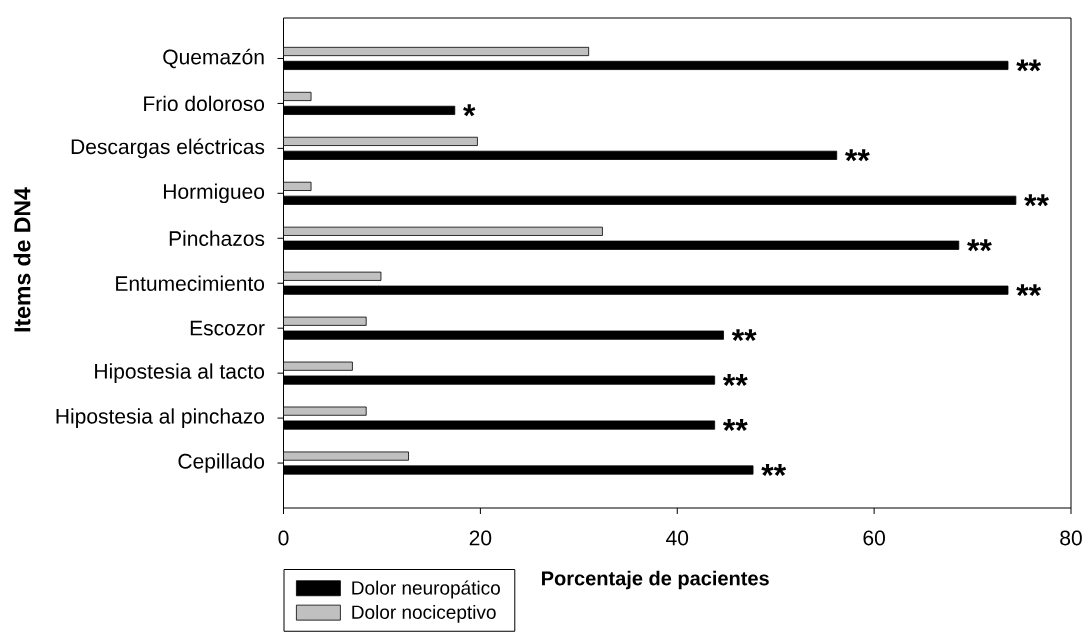 The height and width of the screenshot is (639, 1085). What do you see at coordinates (214, 193) in the screenshot?
I see `y-tick-label: Hormigueo` at bounding box center [214, 193].